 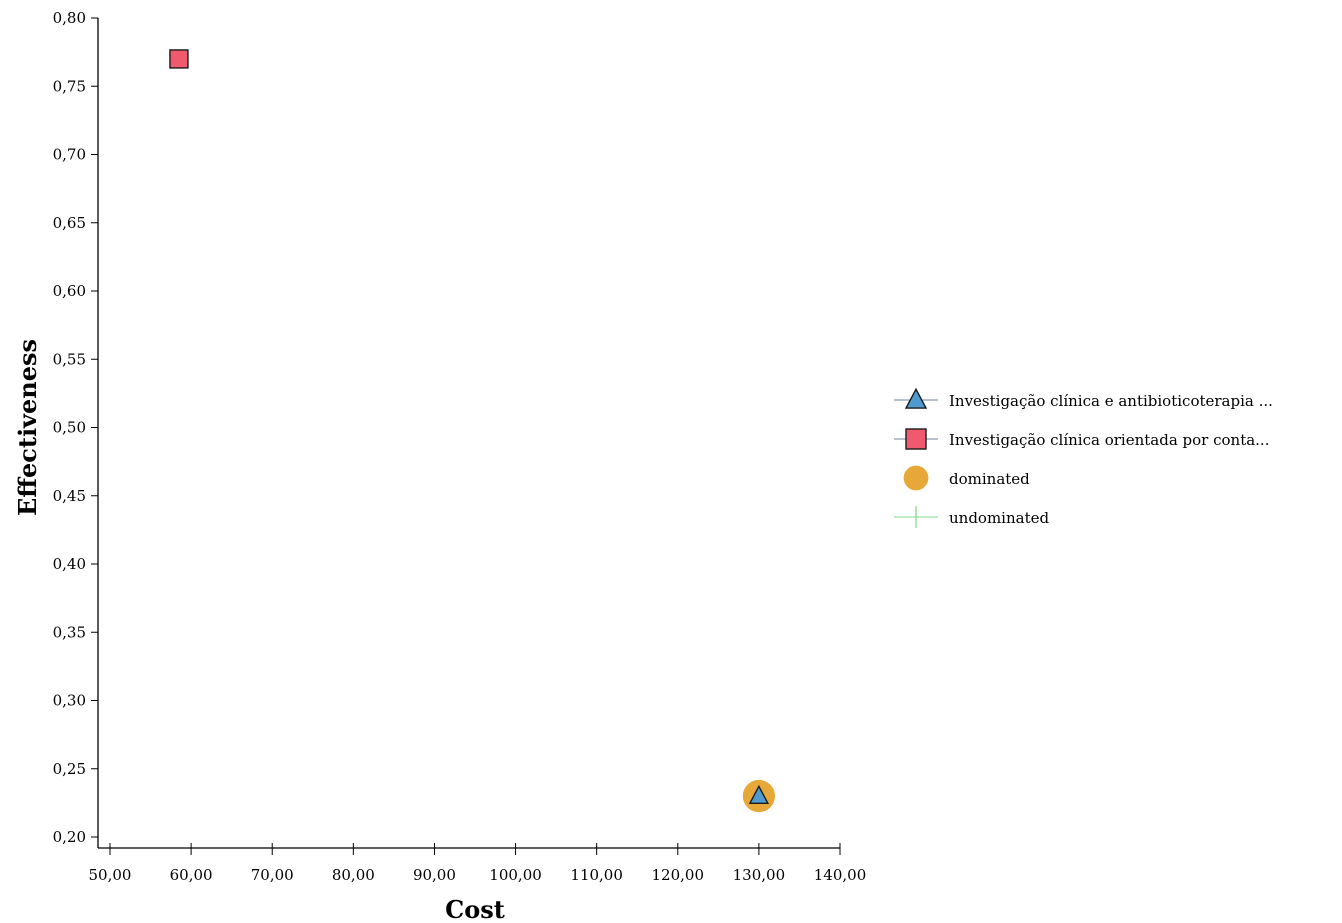 What do you see at coordinates (434, 875) in the screenshot?
I see `x-tick-label: 90,00` at bounding box center [434, 875].